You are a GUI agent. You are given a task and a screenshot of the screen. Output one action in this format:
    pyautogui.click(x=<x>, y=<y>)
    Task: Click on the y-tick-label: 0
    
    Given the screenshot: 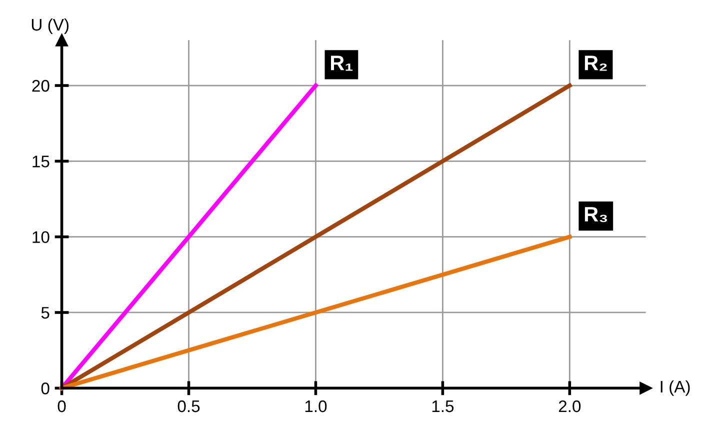 What is the action you would take?
    pyautogui.click(x=45, y=388)
    